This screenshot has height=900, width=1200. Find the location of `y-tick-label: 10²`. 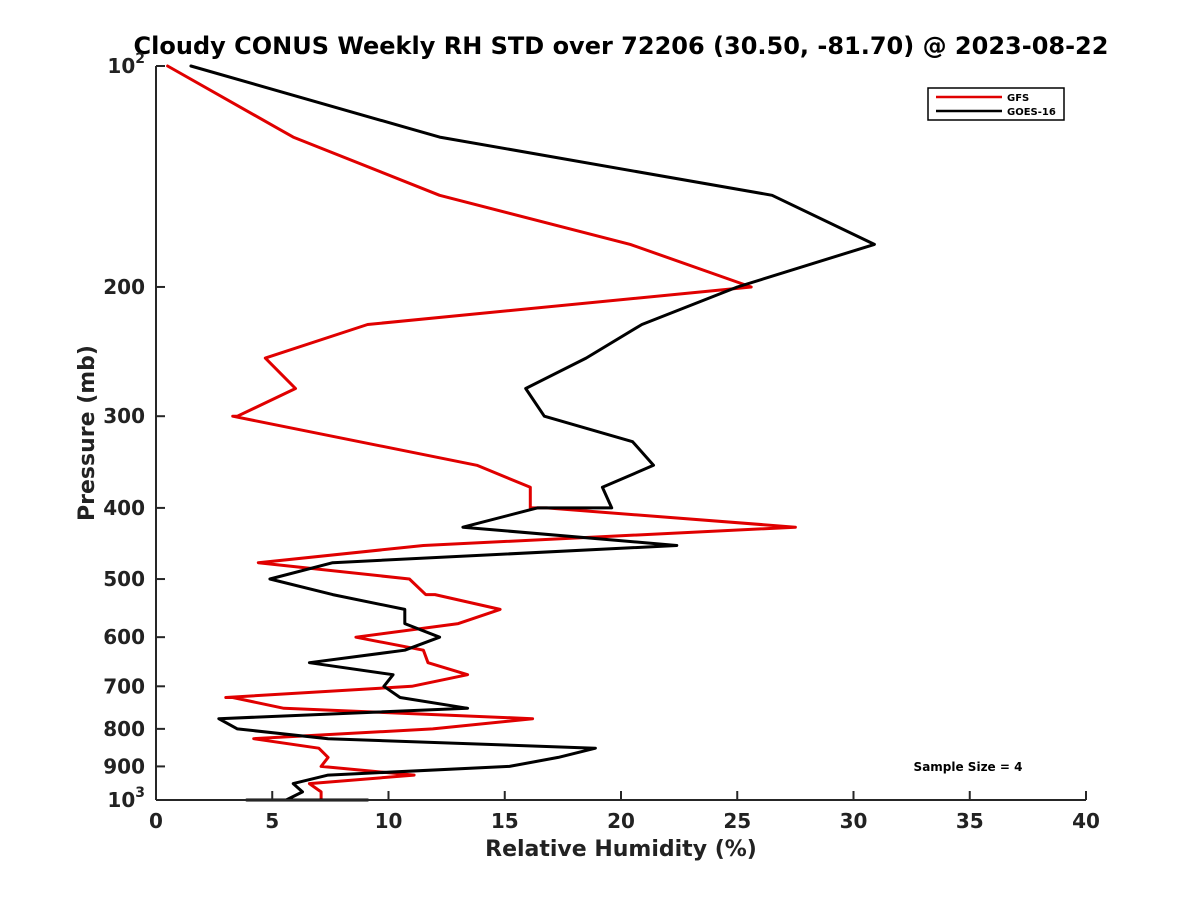

y-tick-label: 10² is located at coordinates (126, 64).